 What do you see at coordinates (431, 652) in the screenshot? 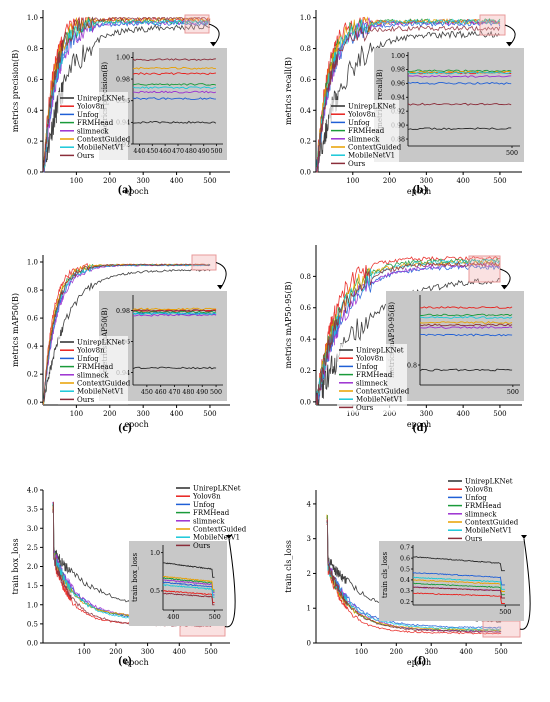
I see `x-tick-label: 300` at bounding box center [431, 652].